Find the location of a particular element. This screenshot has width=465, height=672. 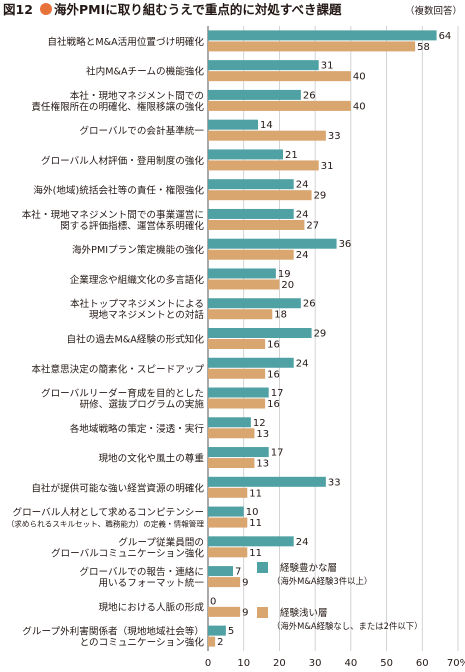

legend-label: 経験豊かな層 is located at coordinates (308, 568).